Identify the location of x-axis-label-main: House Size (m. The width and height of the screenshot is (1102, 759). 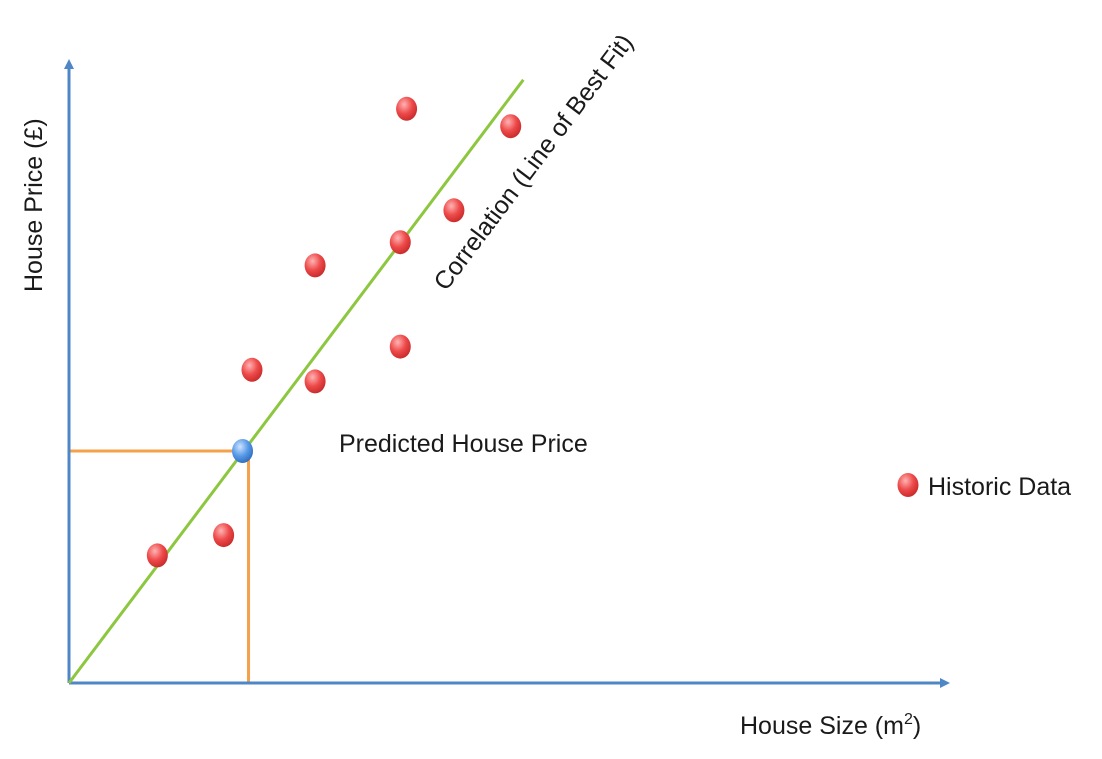
(822, 726).